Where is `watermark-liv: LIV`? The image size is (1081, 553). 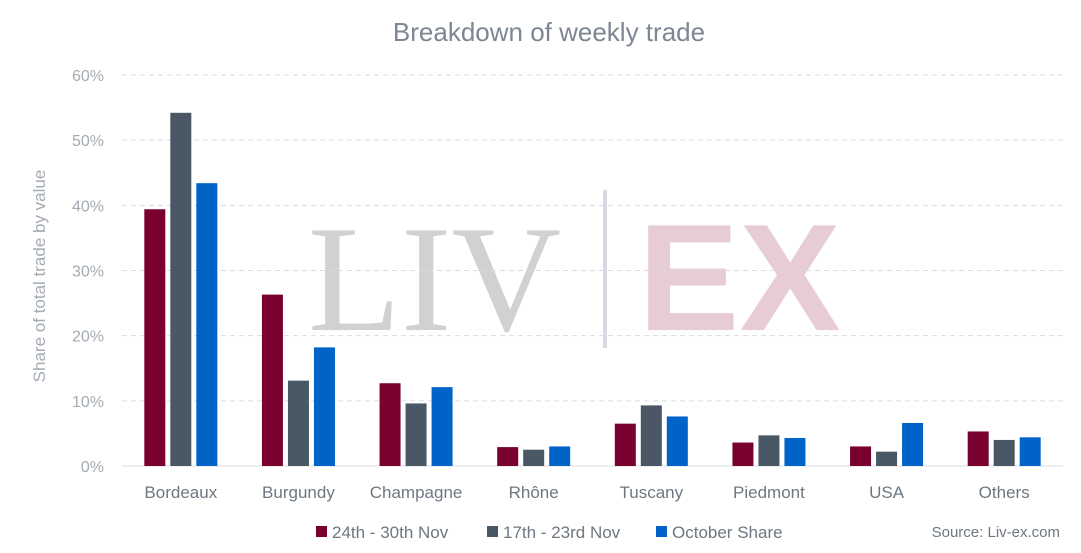
watermark-liv: LIV is located at coordinates (434, 279).